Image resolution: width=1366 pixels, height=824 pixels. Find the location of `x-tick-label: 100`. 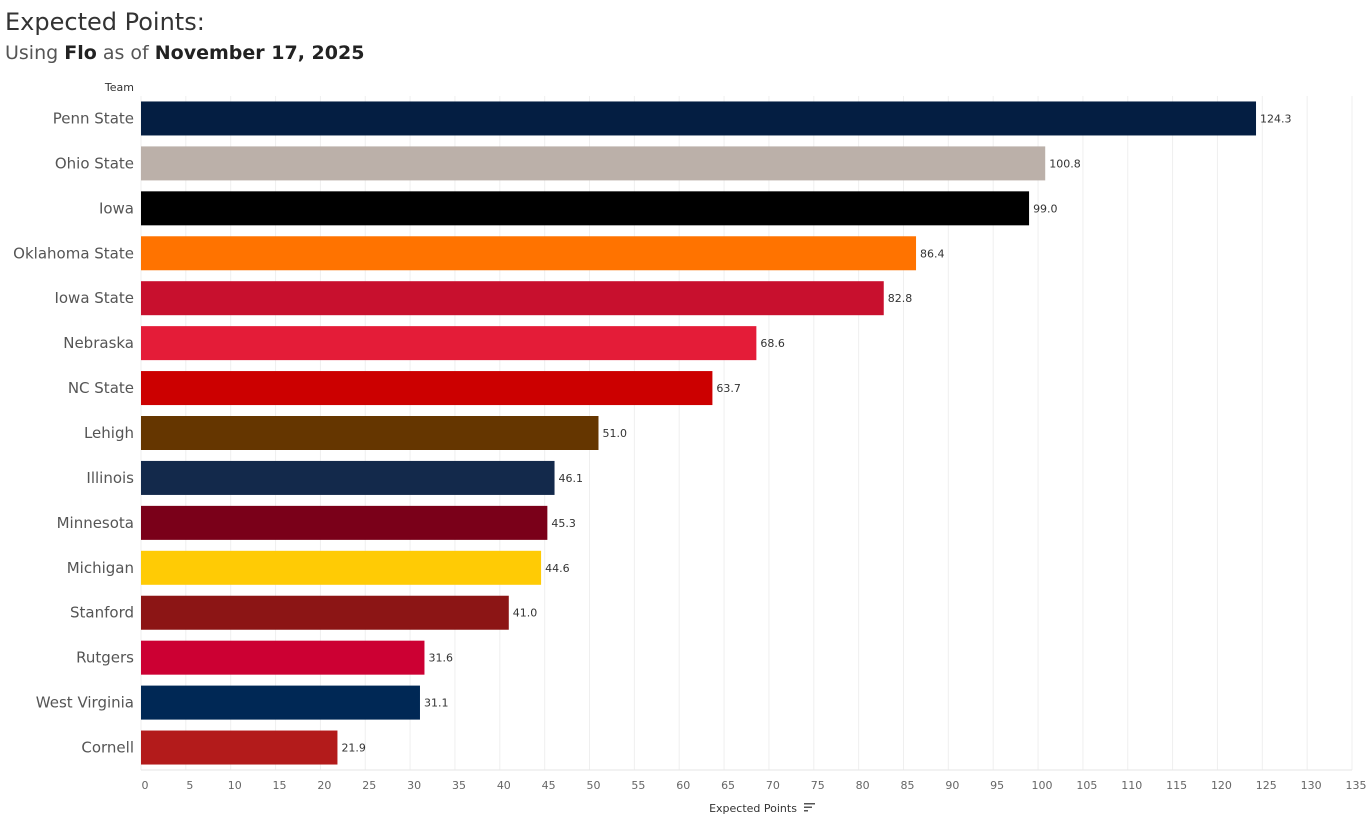

x-tick-label: 100 is located at coordinates (1042, 785).